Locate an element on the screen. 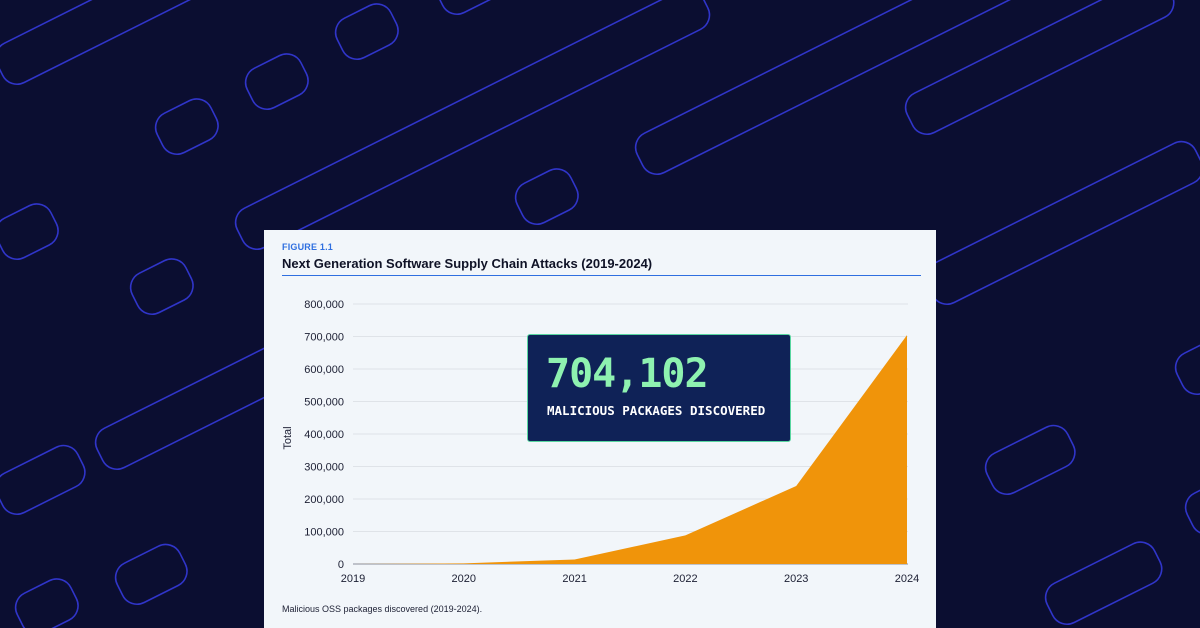 Image resolution: width=1200 pixels, height=628 pixels. x-tick-label: 2023 is located at coordinates (796, 579).